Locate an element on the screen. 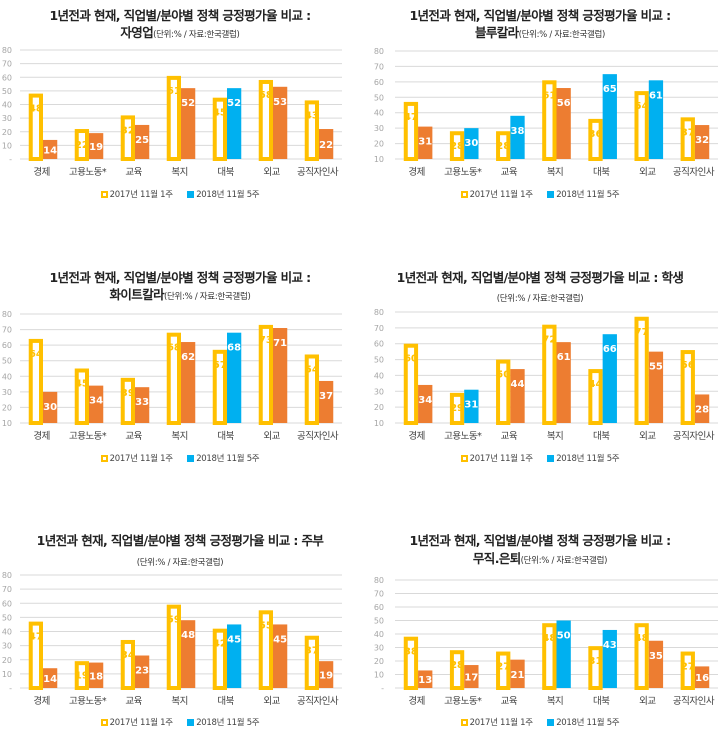  data-label-2018: 56 is located at coordinates (564, 103).